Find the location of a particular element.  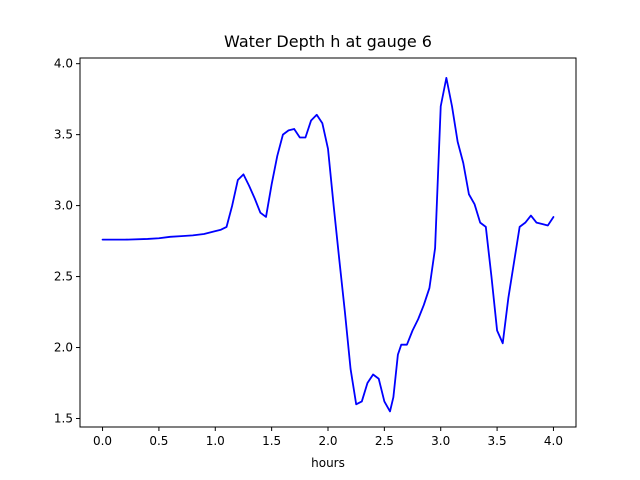

y-tick-label: 3.0 is located at coordinates (63, 206).